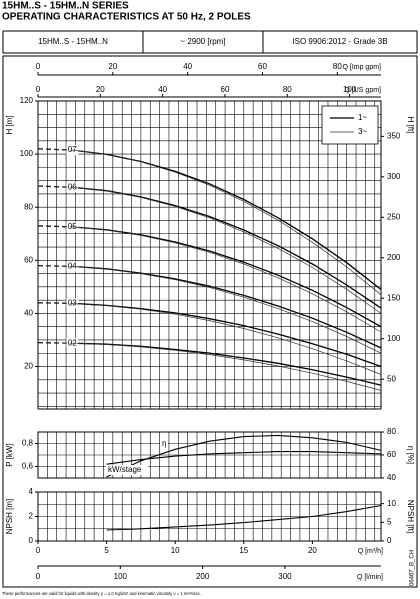  Describe the element at coordinates (350, 125) in the screenshot. I see `legend-box` at that location.